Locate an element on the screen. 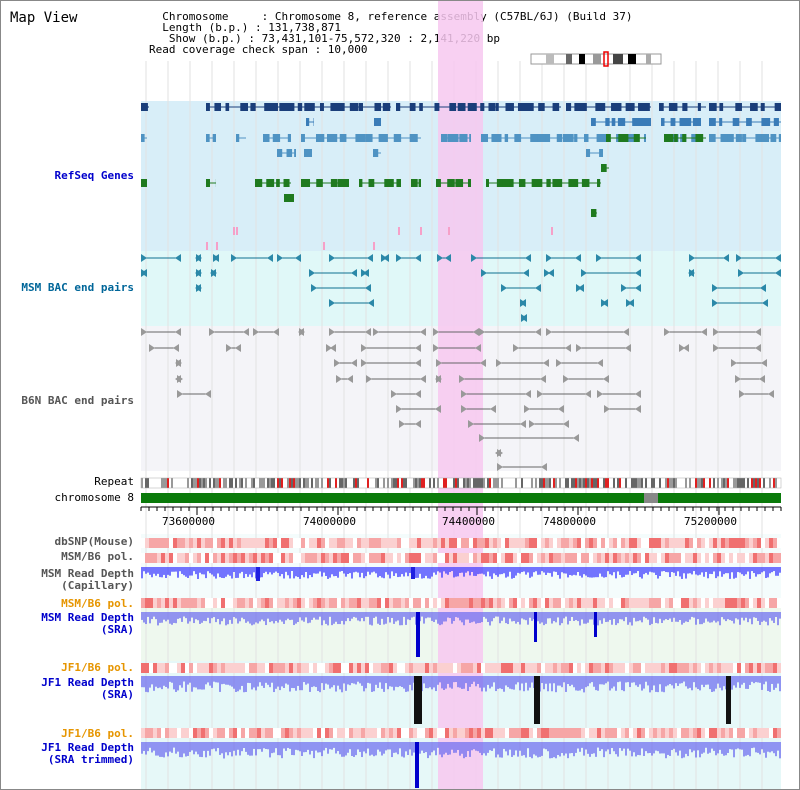  ideogram-band is located at coordinates (582, 59).